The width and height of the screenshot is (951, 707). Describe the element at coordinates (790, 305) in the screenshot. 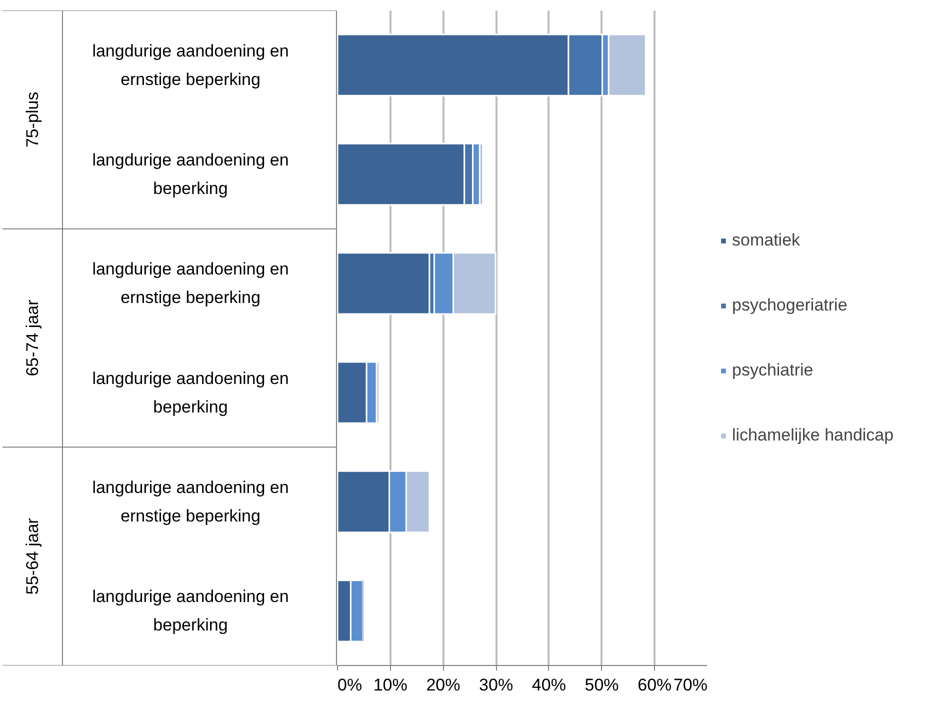

I see `legend-label: psychogeriatrie` at that location.